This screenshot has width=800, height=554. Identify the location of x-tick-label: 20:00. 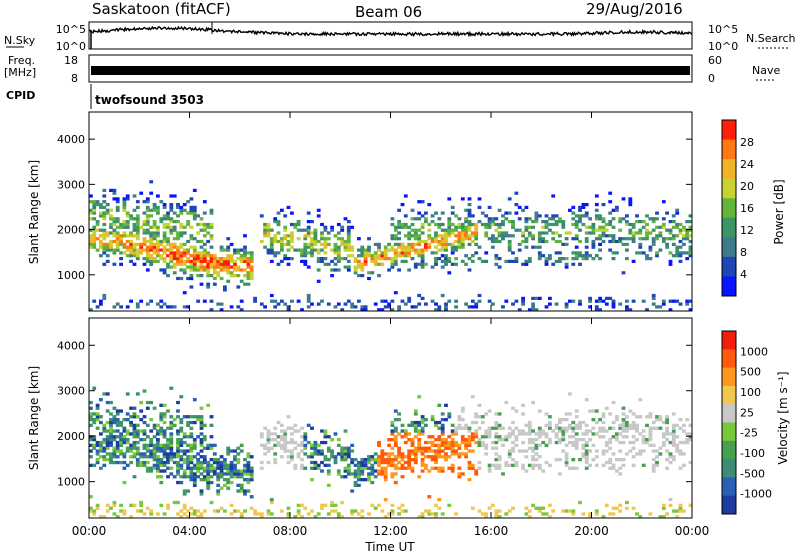
(591, 531).